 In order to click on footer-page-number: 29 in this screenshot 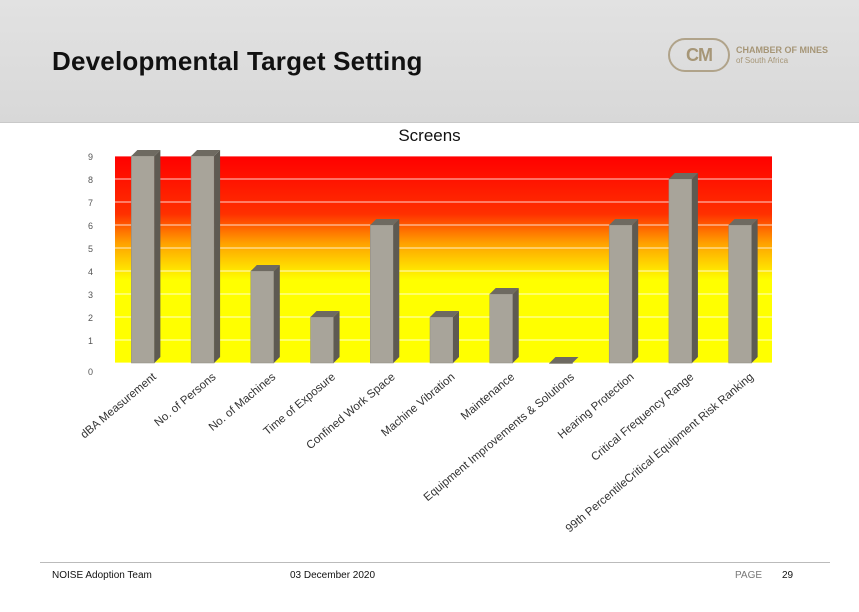, I will do `click(788, 575)`.